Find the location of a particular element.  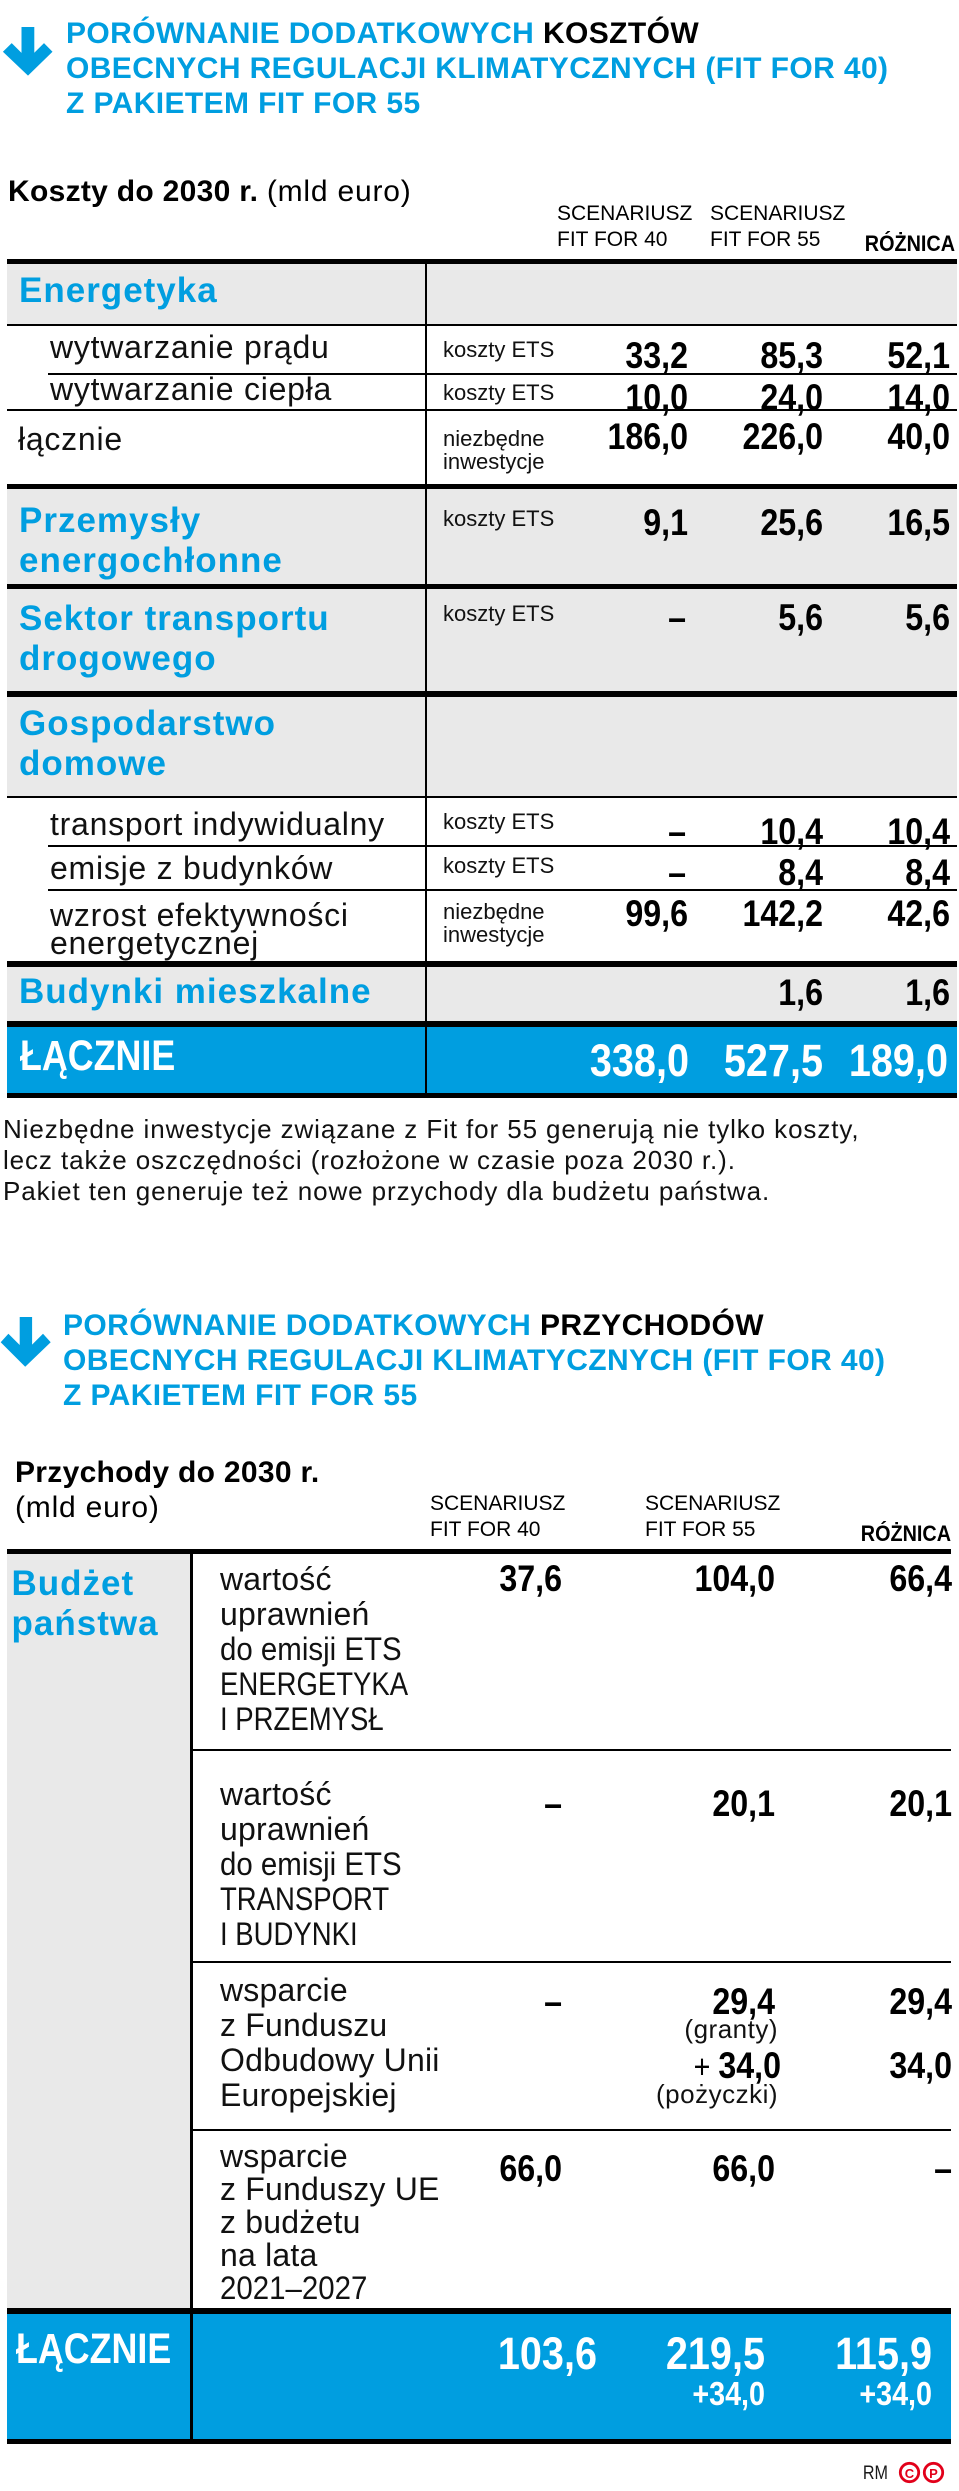

svg-text: P is located at coordinates (933, 2473).